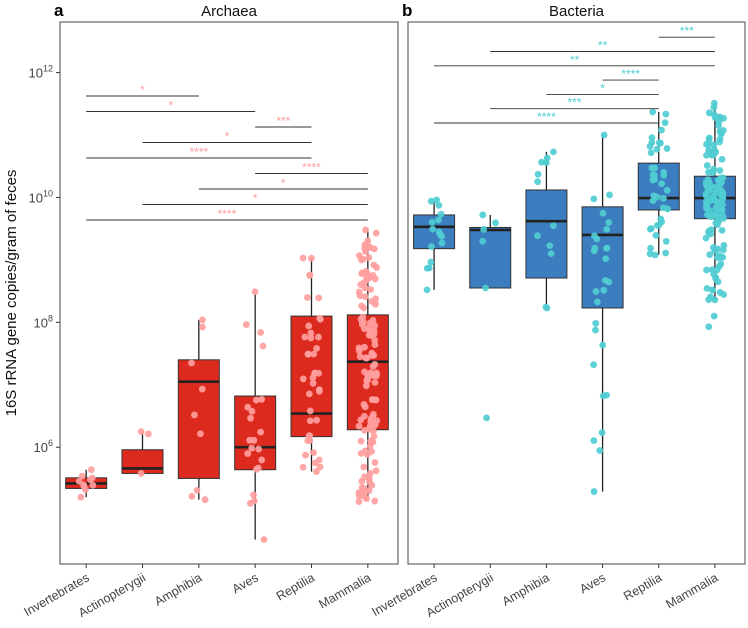 The image size is (748, 628). Describe the element at coordinates (574, 103) in the screenshot. I see `significance-label: ***` at that location.